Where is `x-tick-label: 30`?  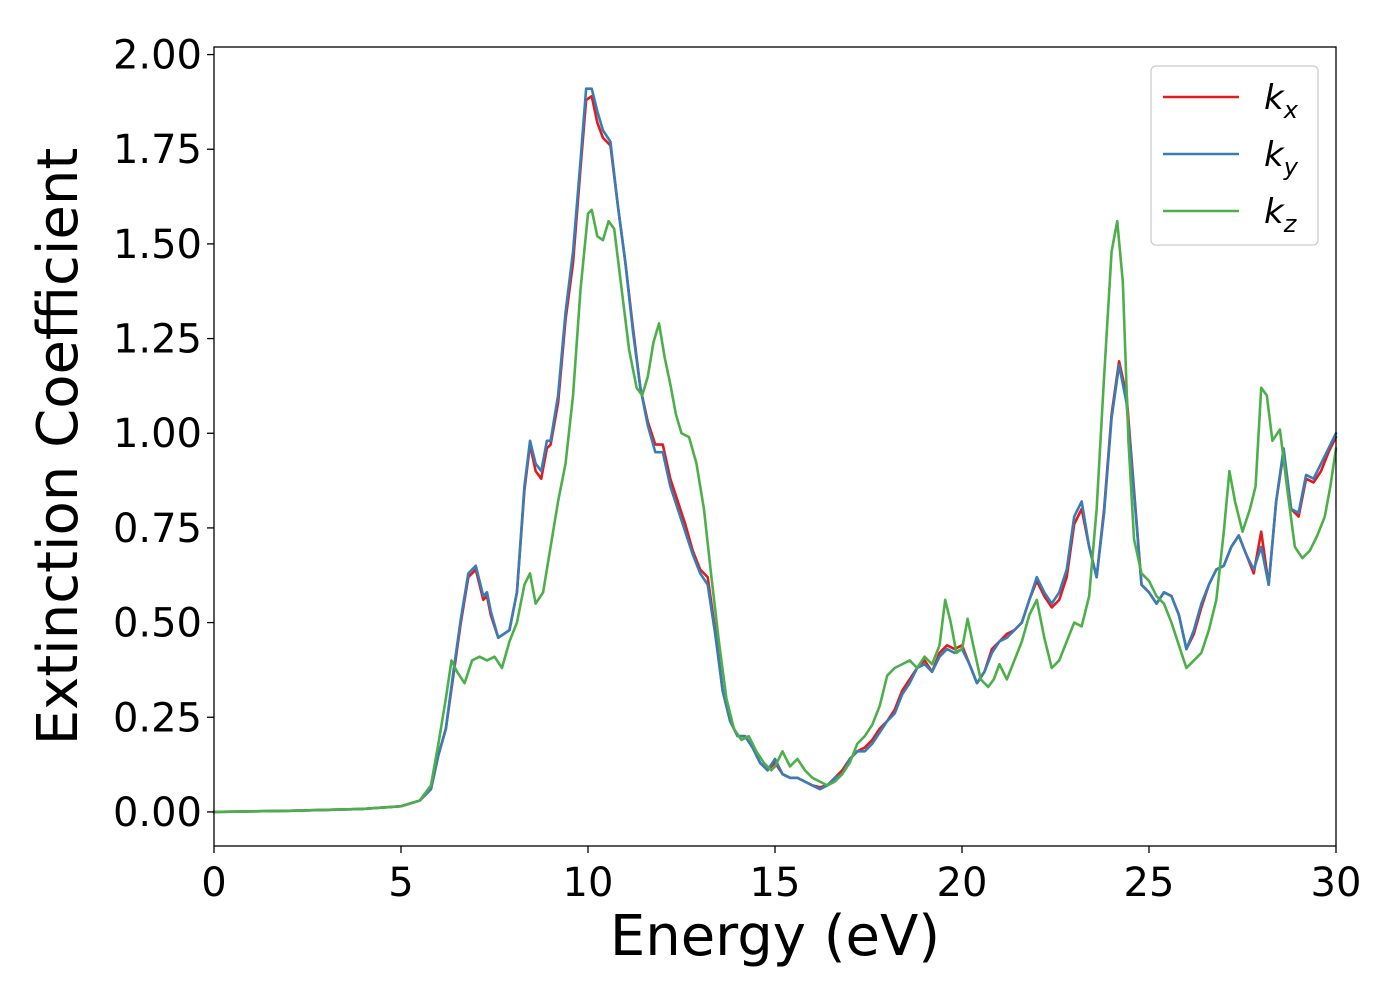 x-tick-label: 30 is located at coordinates (1336, 883).